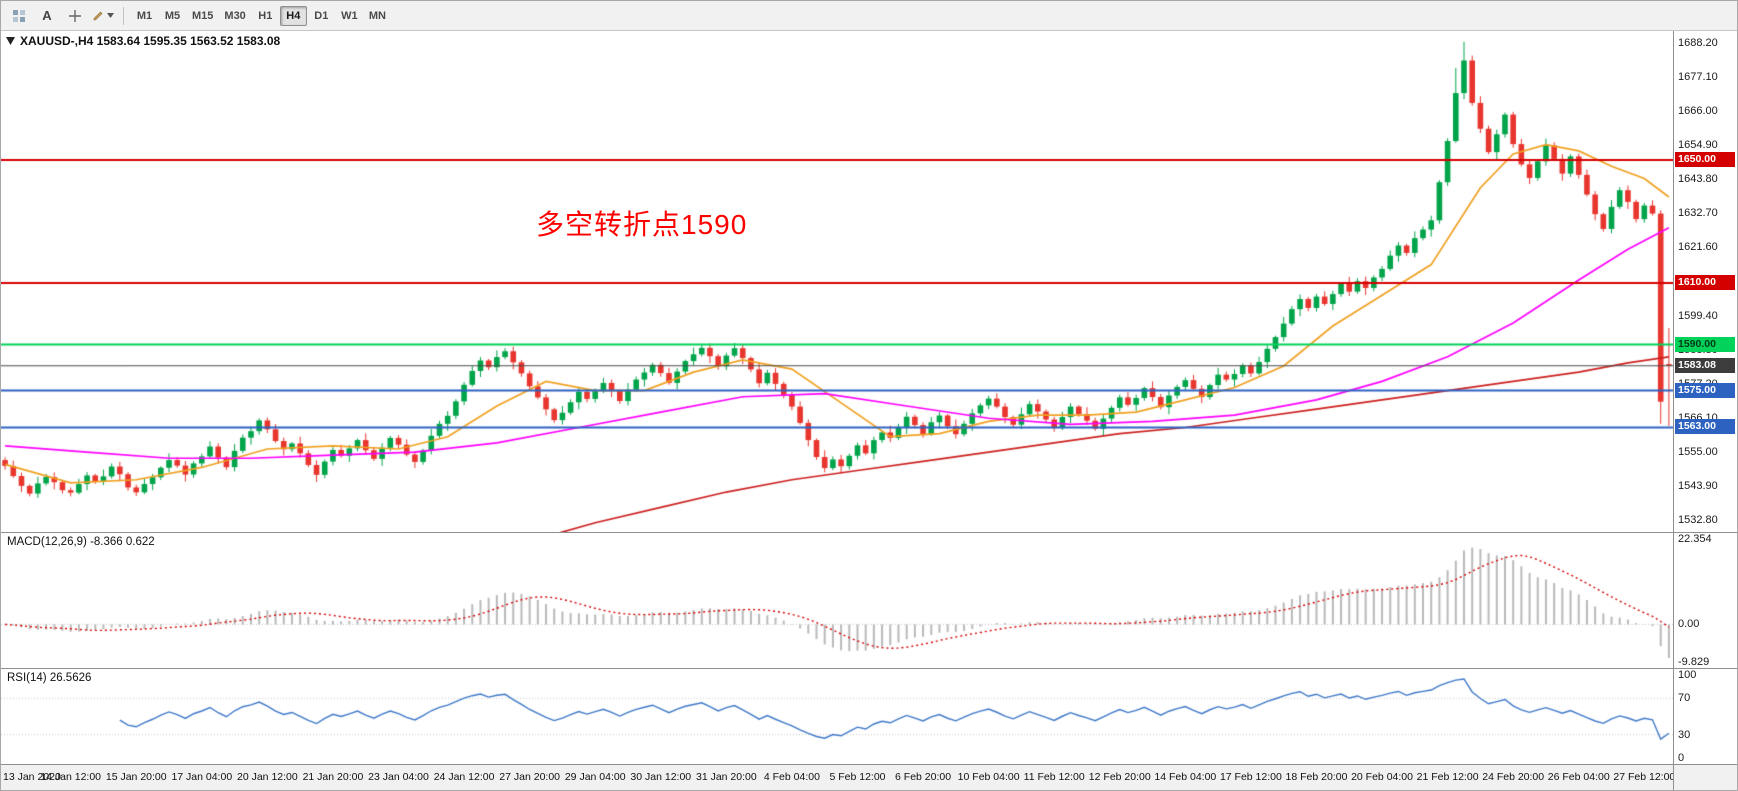 The height and width of the screenshot is (791, 1738). I want to click on time-axis-label: 11 Feb 12:00, so click(1054, 777).